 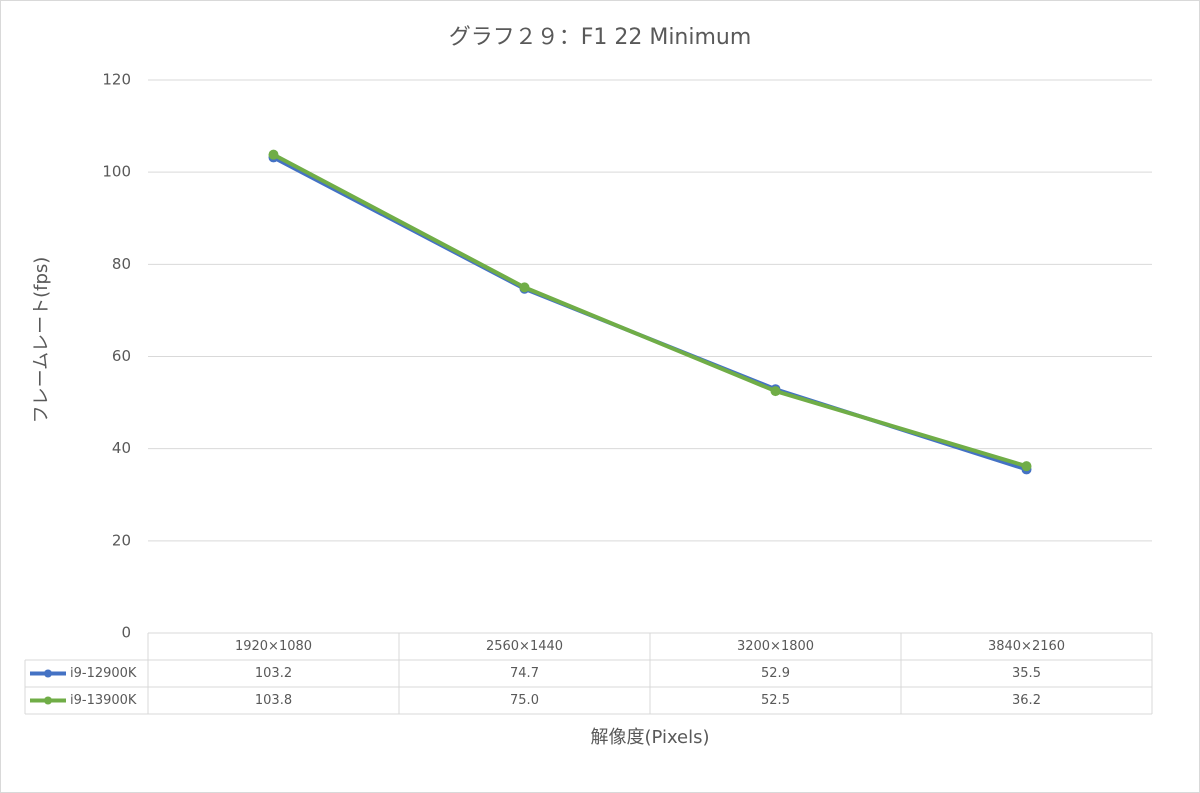 What do you see at coordinates (103, 700) in the screenshot?
I see `legend-label: i9-13900K` at bounding box center [103, 700].